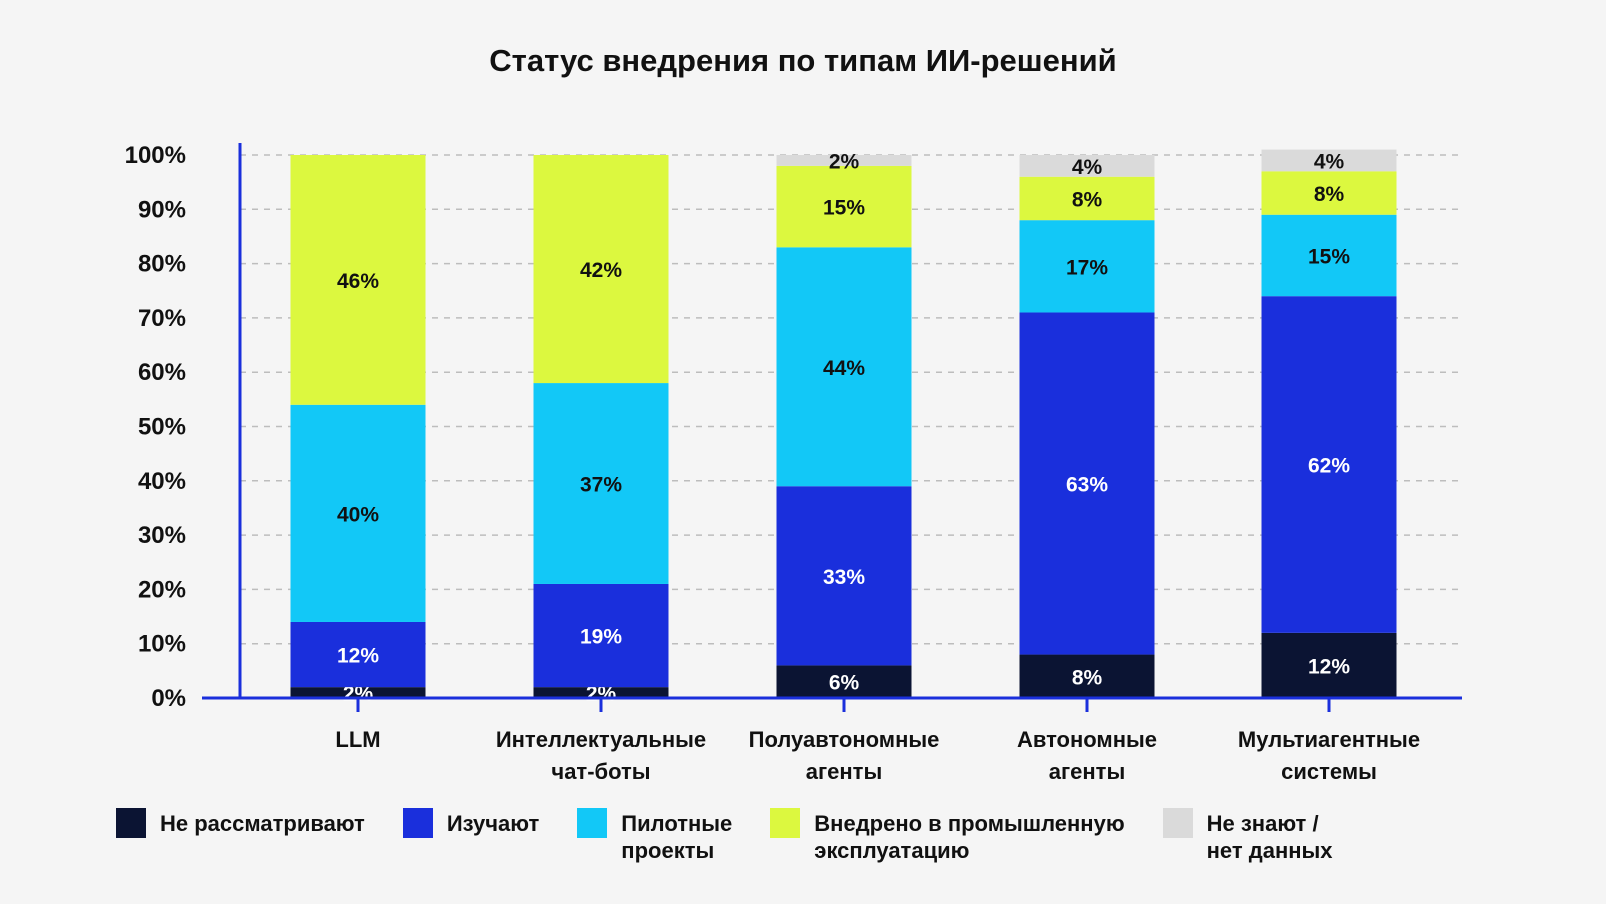  I want to click on y-tick-label: 90%, so click(162, 209).